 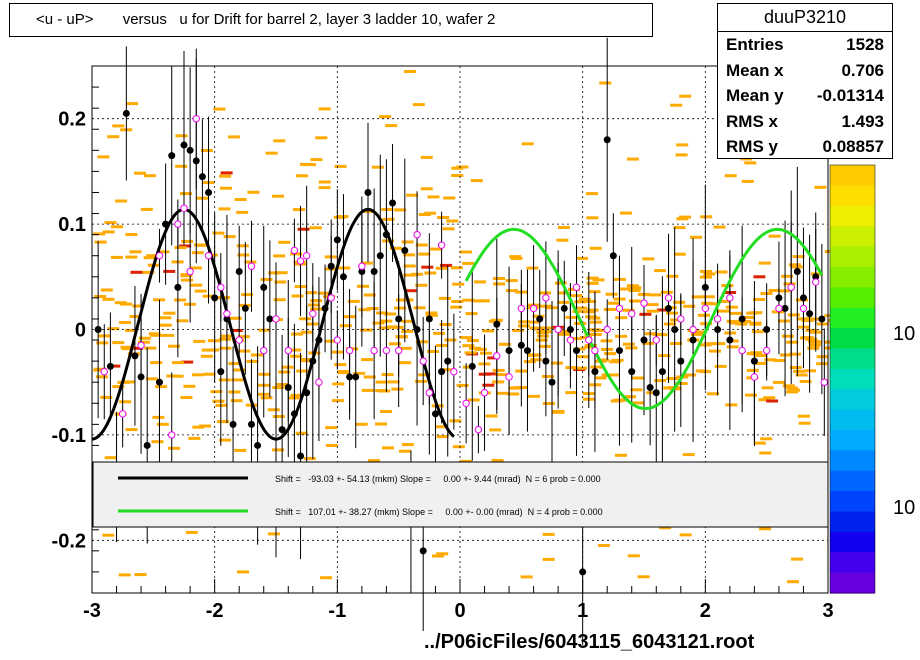 What do you see at coordinates (827, 611) in the screenshot?
I see `x-tick-label: 3` at bounding box center [827, 611].